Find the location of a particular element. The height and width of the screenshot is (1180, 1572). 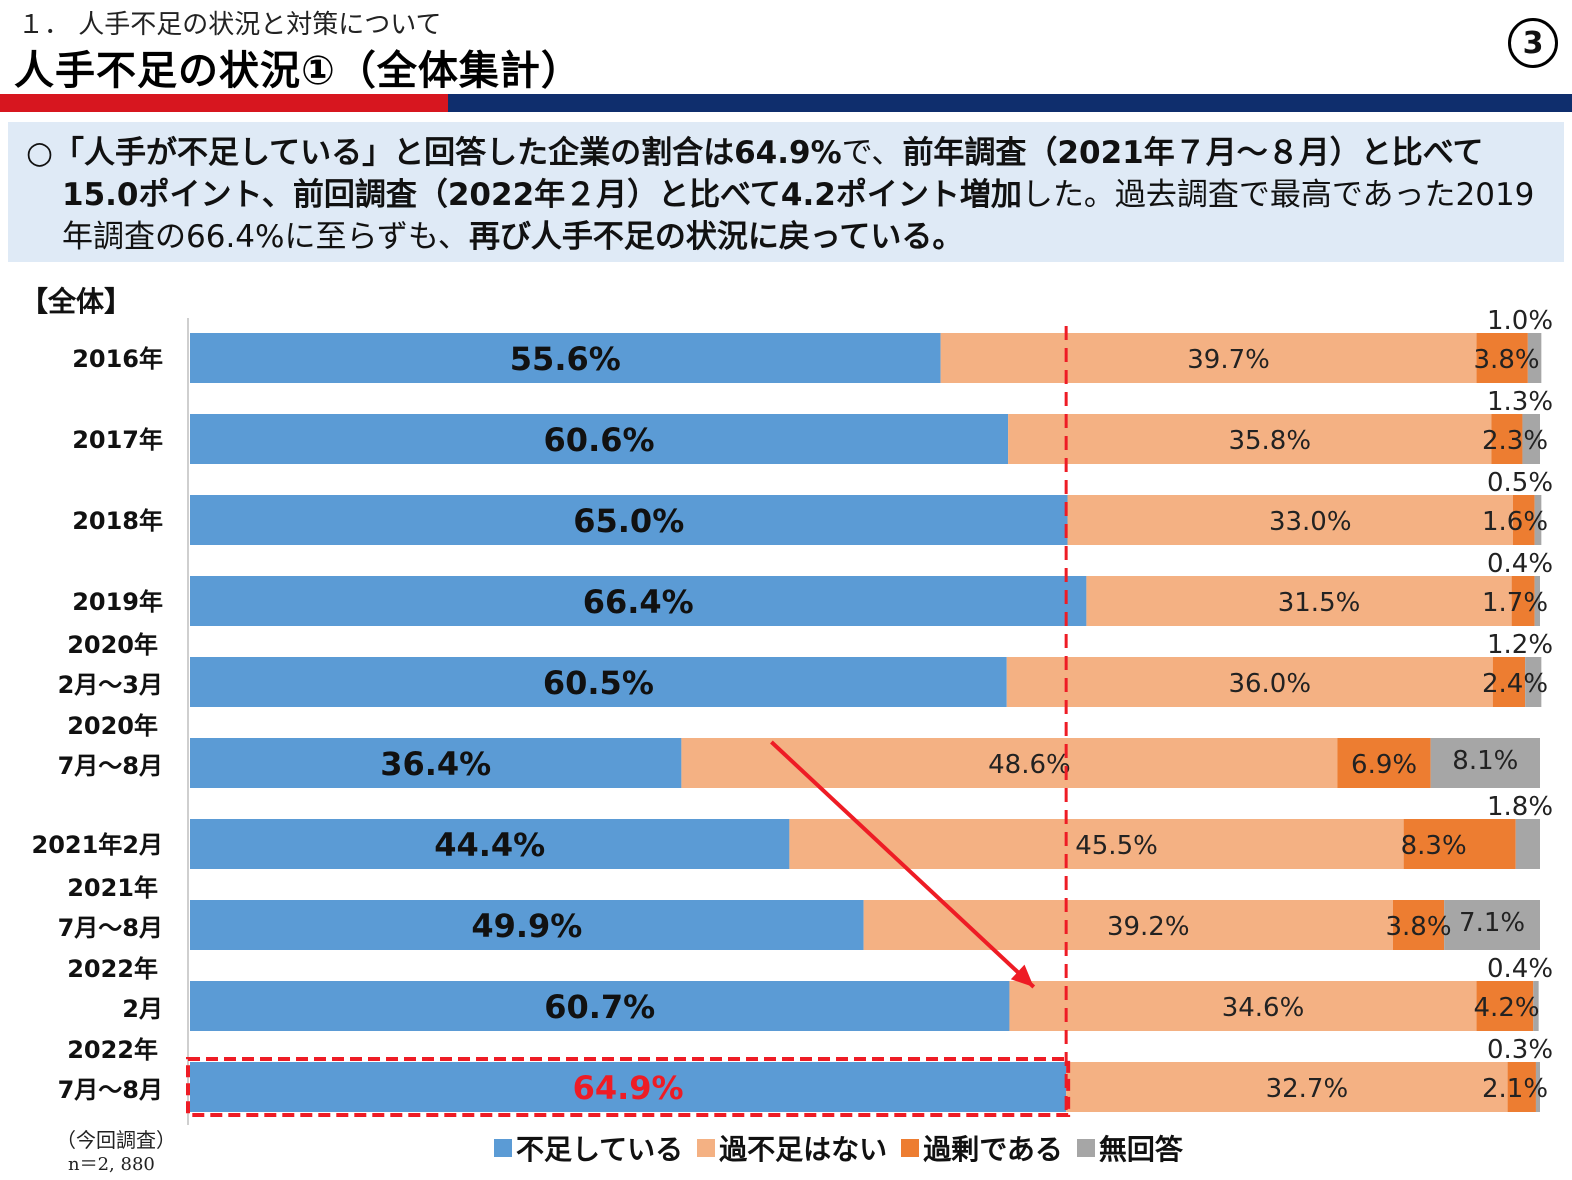

legend-label: 不足している is located at coordinates (600, 1149).